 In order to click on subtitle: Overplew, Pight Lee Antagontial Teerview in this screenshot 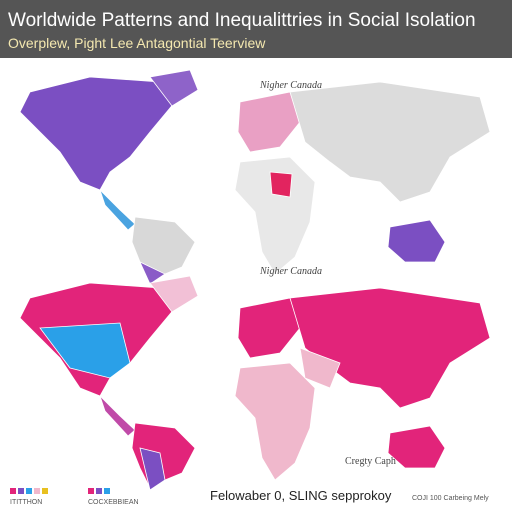, I will do `click(137, 43)`.